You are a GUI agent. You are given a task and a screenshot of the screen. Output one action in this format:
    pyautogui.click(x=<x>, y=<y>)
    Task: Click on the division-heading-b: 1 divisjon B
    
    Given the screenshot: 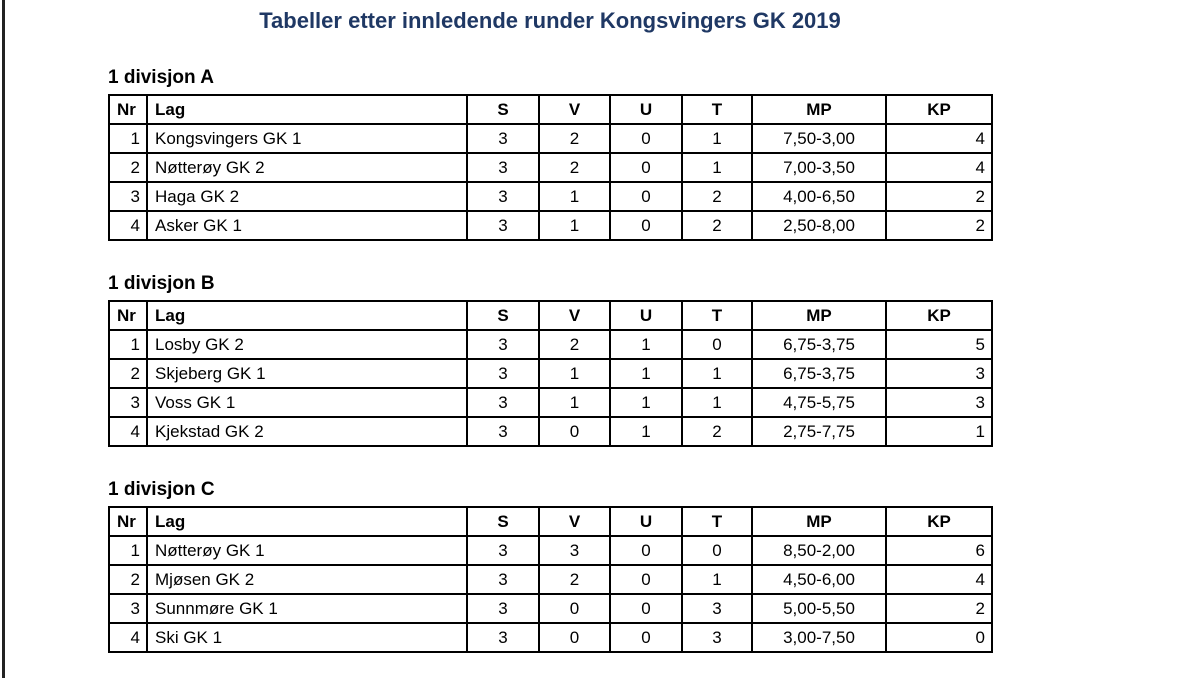 What is the action you would take?
    pyautogui.click(x=161, y=283)
    